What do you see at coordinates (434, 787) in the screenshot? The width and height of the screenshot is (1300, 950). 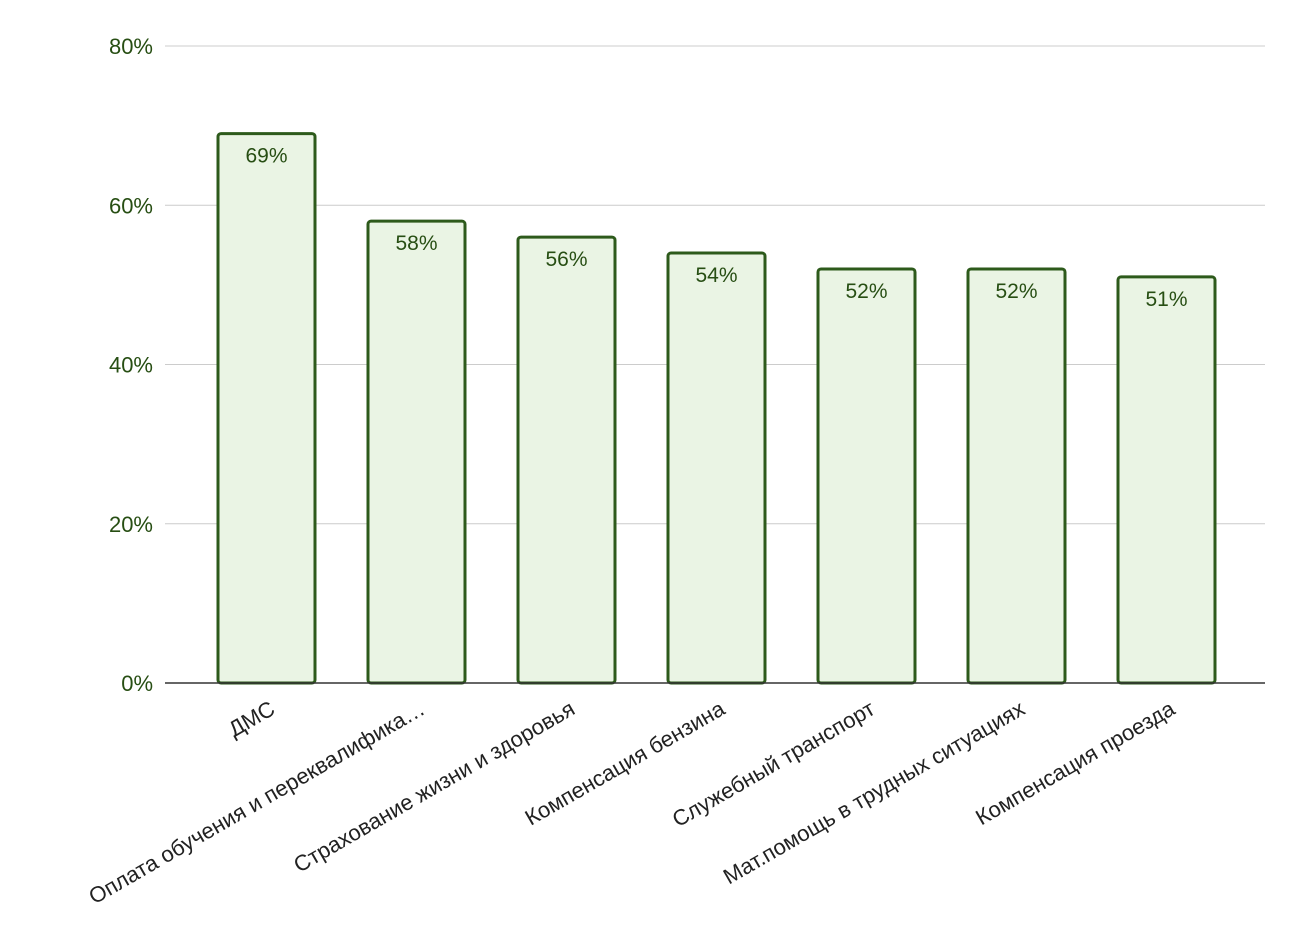 I see `x-tick-label: Страхование жизни и здоровья` at bounding box center [434, 787].